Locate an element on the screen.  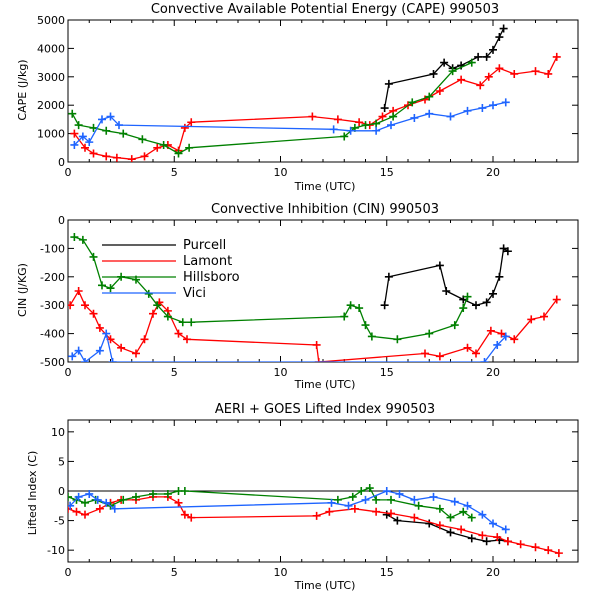
purcell-line is located at coordinates (444, 68).